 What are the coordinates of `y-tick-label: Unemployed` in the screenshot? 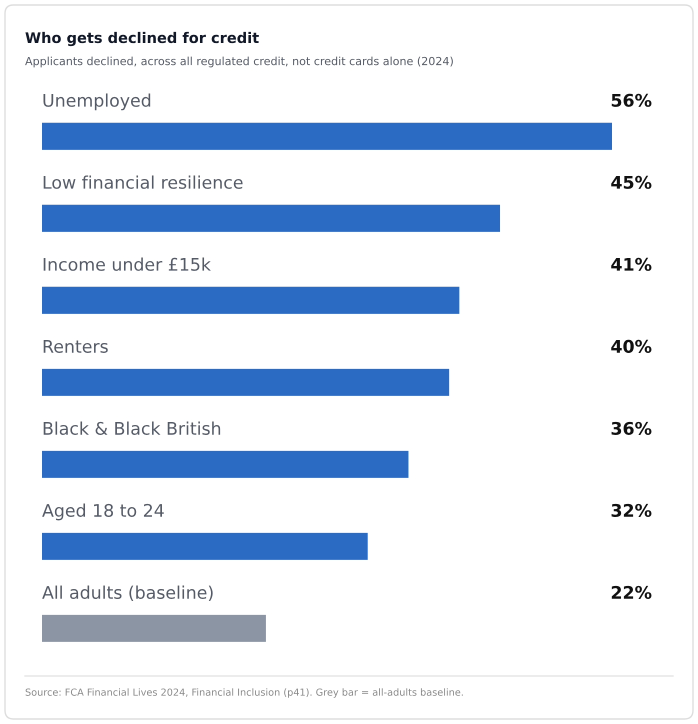 It's located at (97, 101).